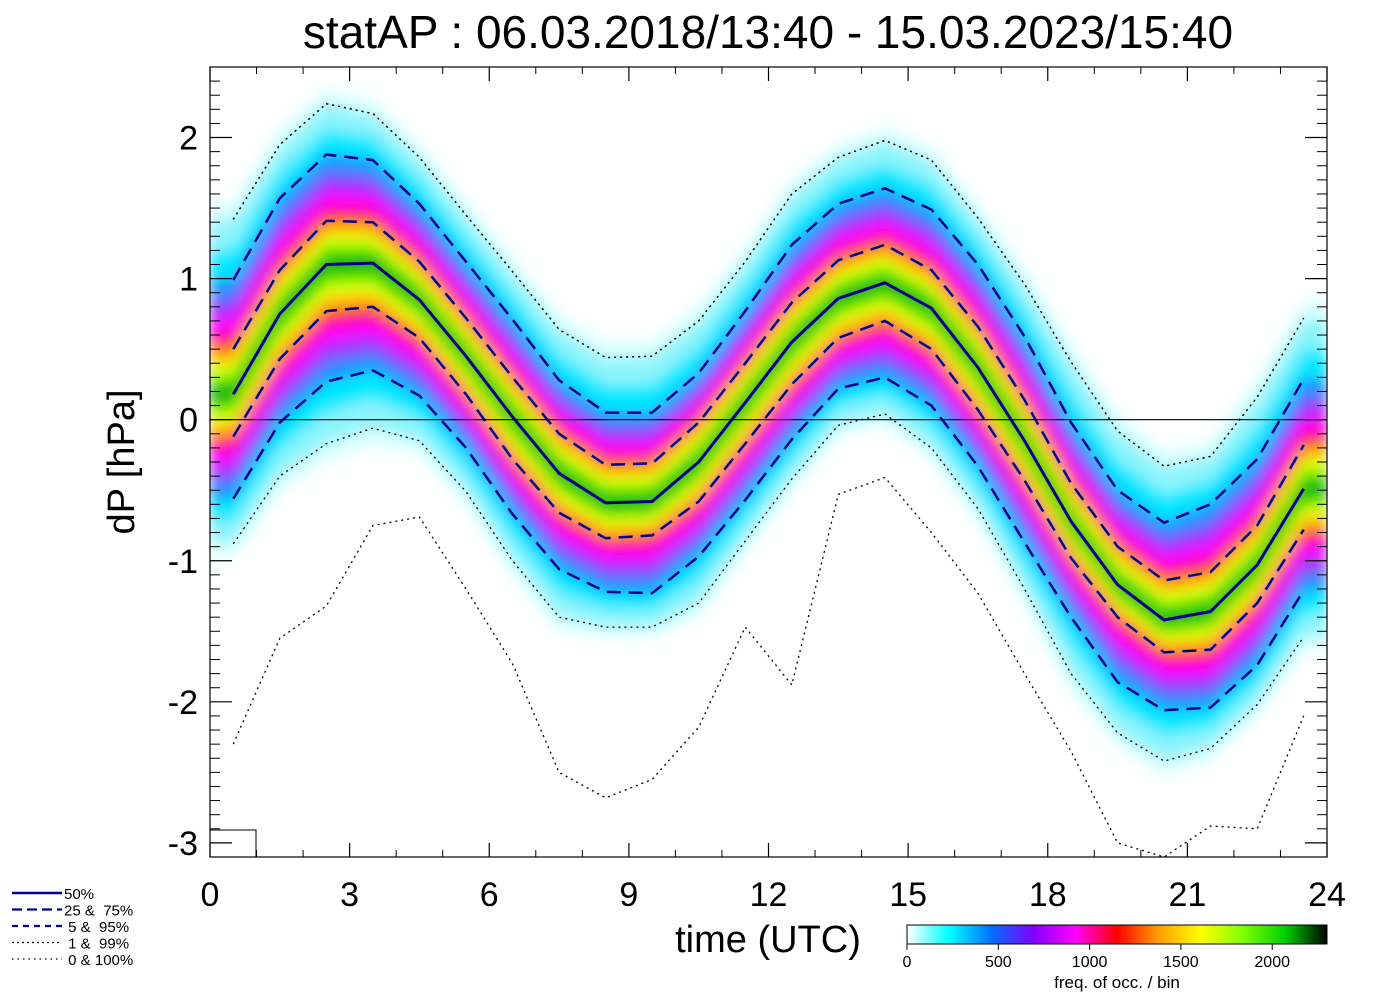 The image size is (1388, 992). Describe the element at coordinates (489, 895) in the screenshot. I see `x-tick-label: 6` at that location.